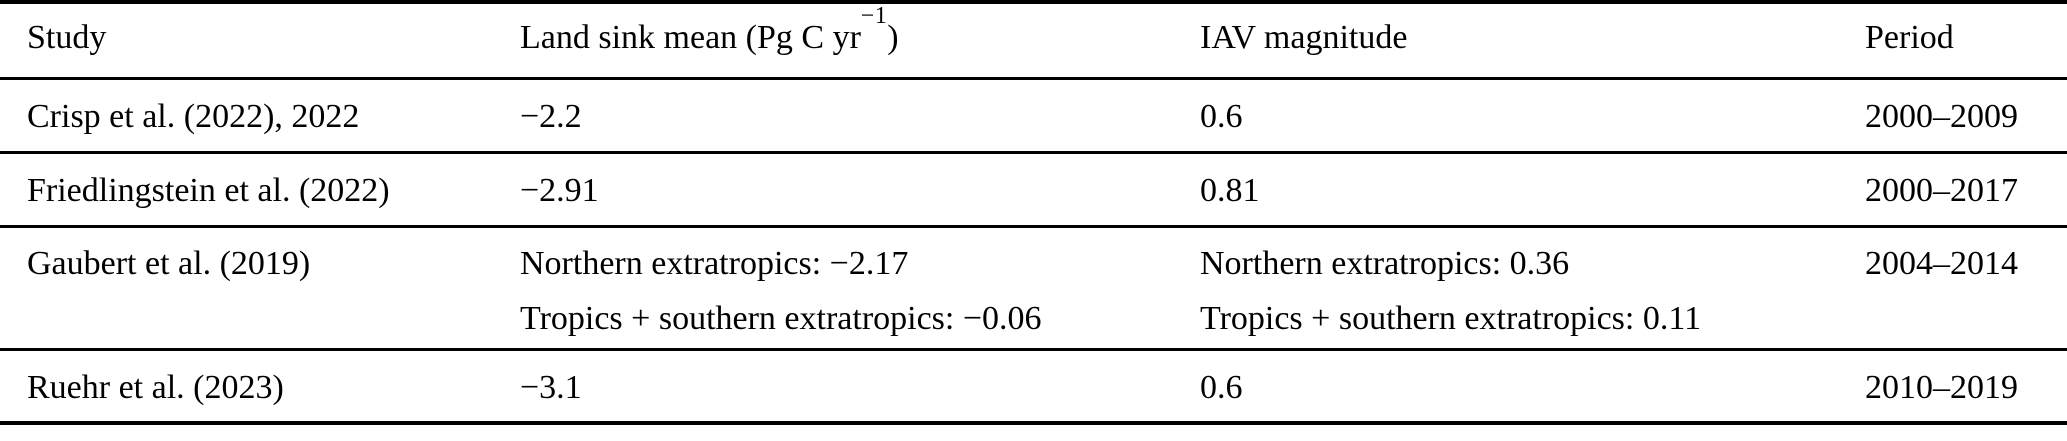 The height and width of the screenshot is (441, 2067). Describe the element at coordinates (781, 318) in the screenshot. I see `cell-line: Tropics + southern extratropics: −0.06` at that location.